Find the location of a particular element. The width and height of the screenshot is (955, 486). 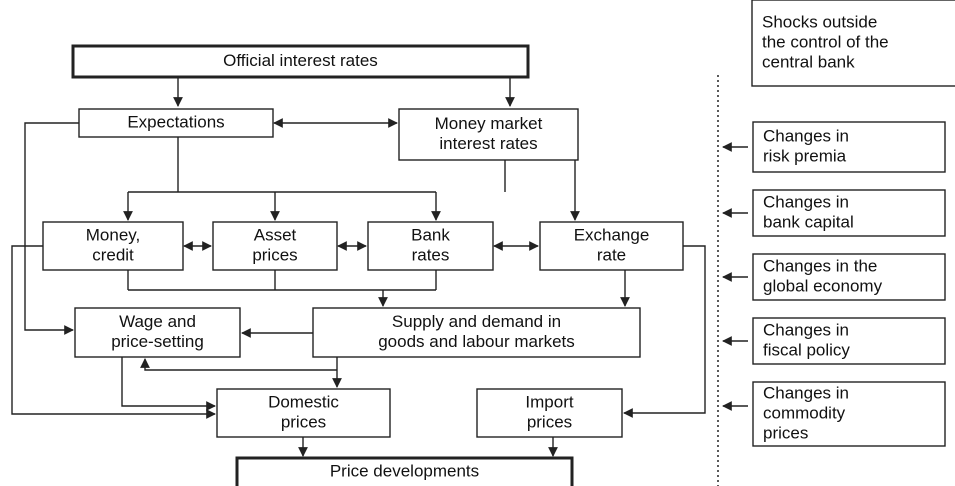

node-label: Money market is located at coordinates (489, 123).